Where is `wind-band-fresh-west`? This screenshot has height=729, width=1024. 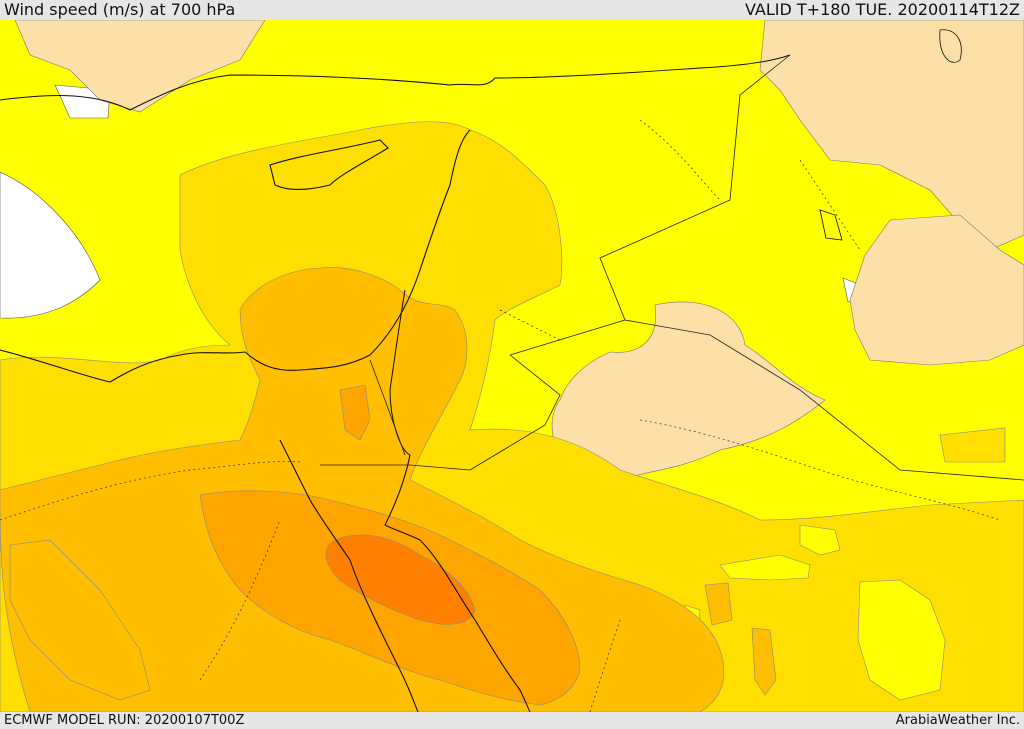 wind-band-fresh-west is located at coordinates (80, 620).